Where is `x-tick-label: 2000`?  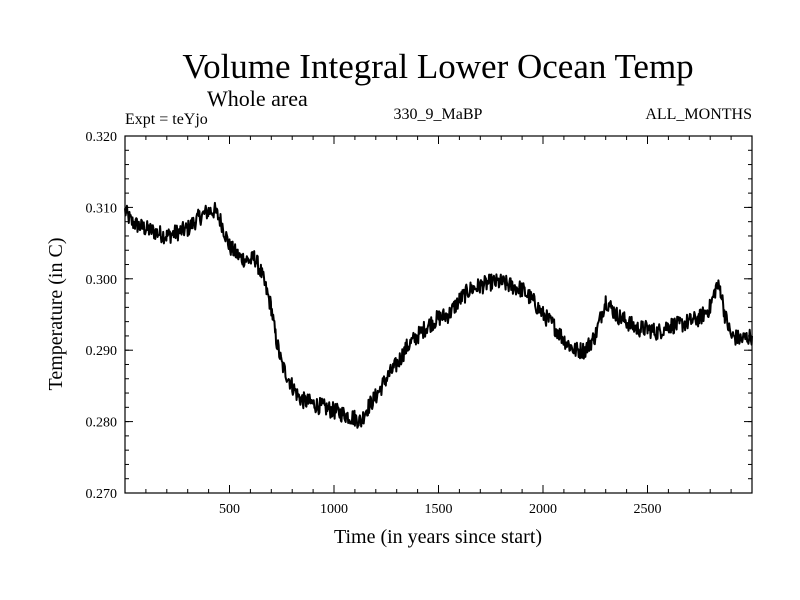
x-tick-label: 2000 is located at coordinates (543, 509).